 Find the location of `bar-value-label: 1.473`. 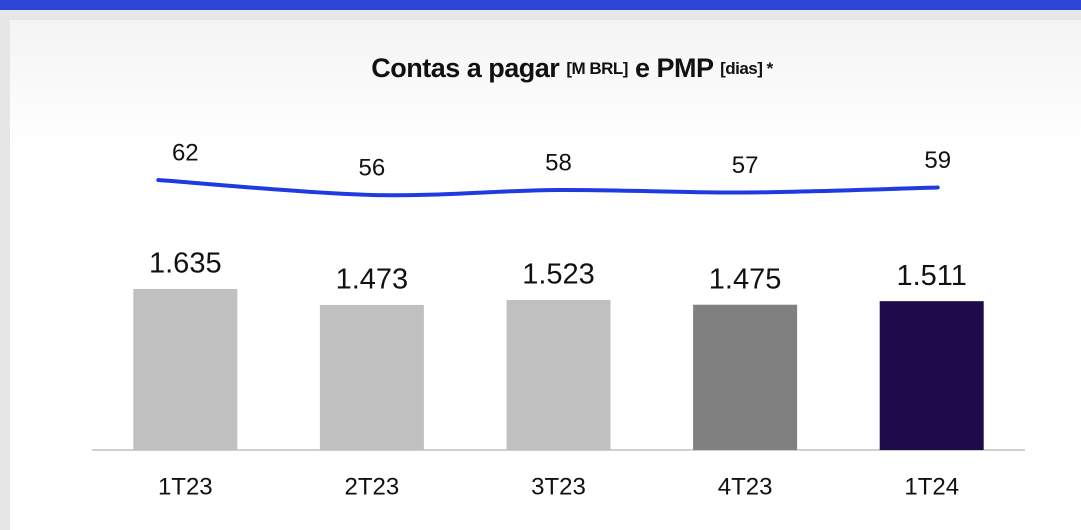

bar-value-label: 1.473 is located at coordinates (372, 280).